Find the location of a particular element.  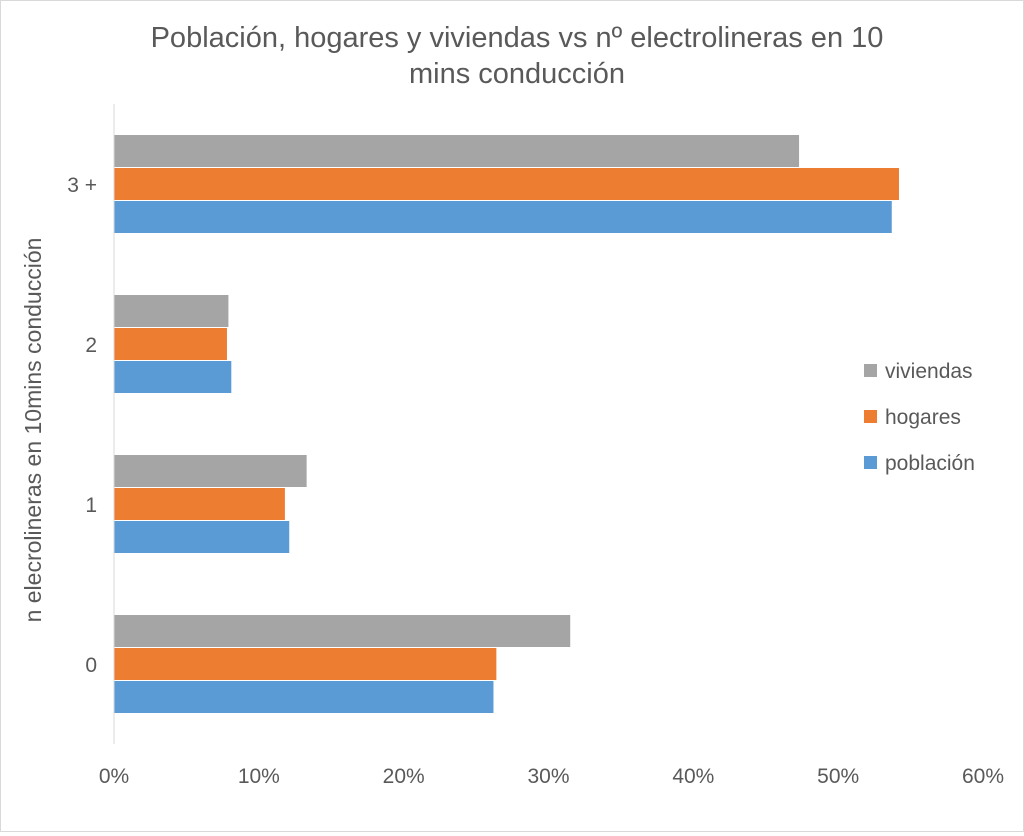

x-tick-label: 30% is located at coordinates (548, 776).